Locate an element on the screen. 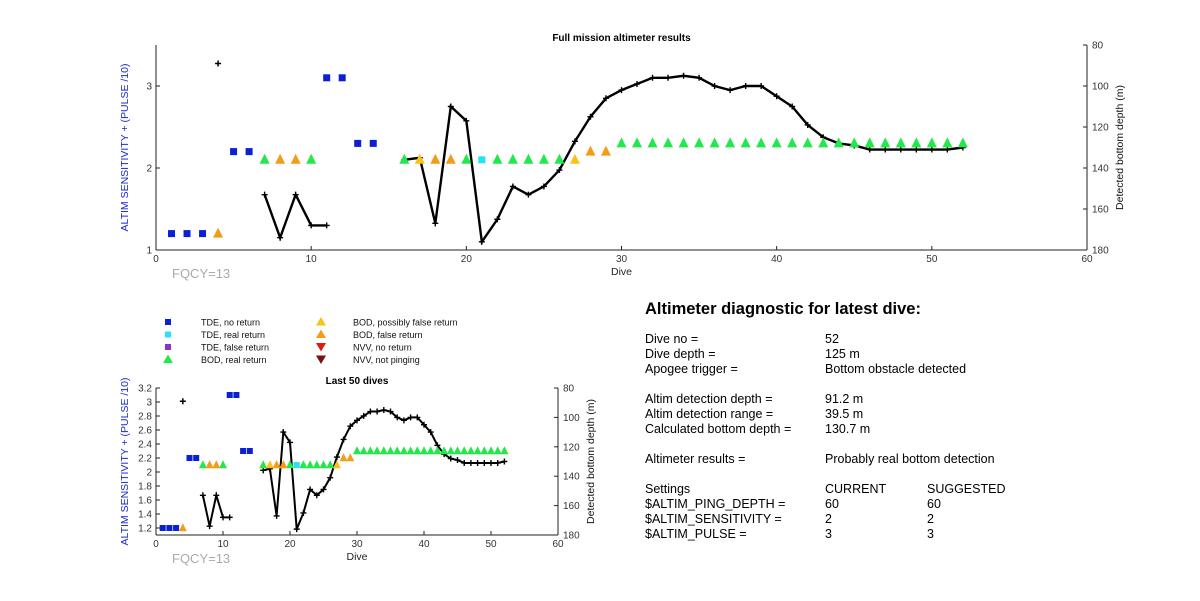 Image resolution: width=1200 pixels, height=601 pixels. setting-suggested: 60 is located at coordinates (934, 504).